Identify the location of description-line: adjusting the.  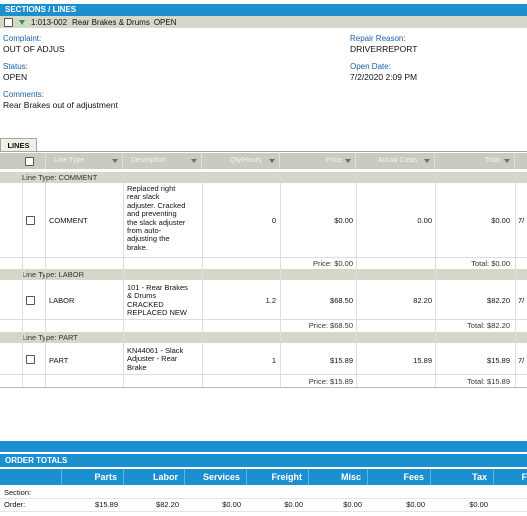
(148, 239).